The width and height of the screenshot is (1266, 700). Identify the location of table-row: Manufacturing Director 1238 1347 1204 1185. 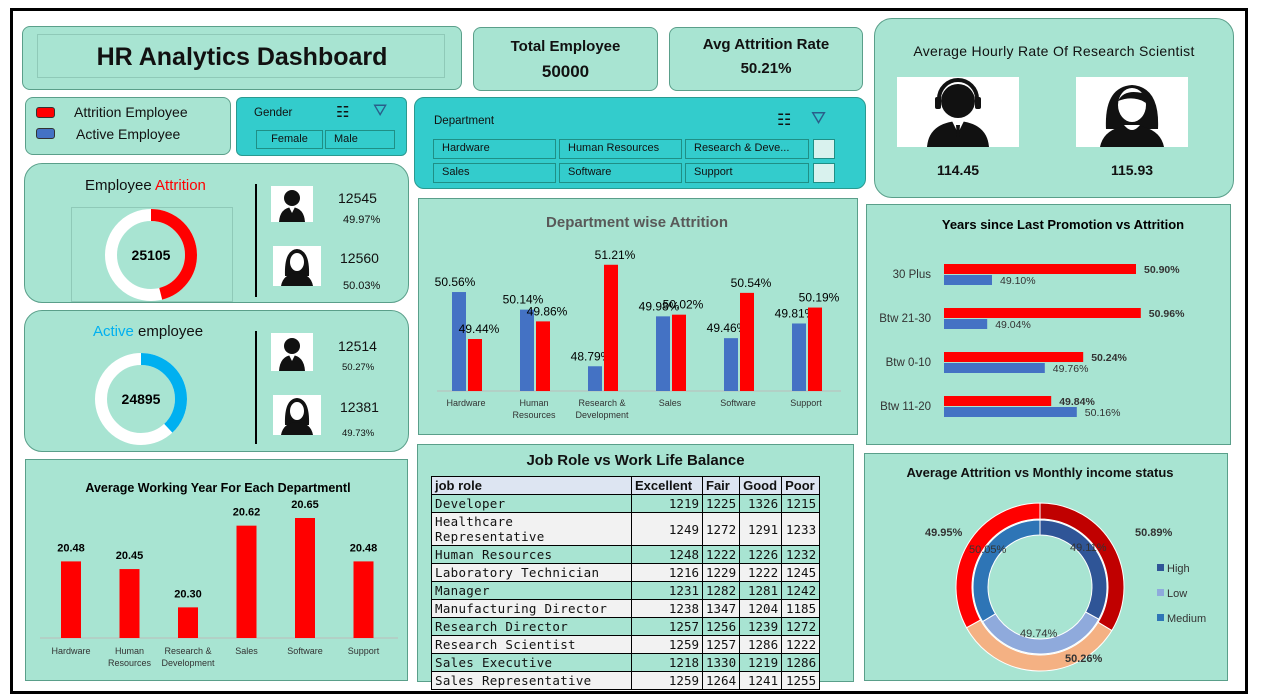
(626, 608).